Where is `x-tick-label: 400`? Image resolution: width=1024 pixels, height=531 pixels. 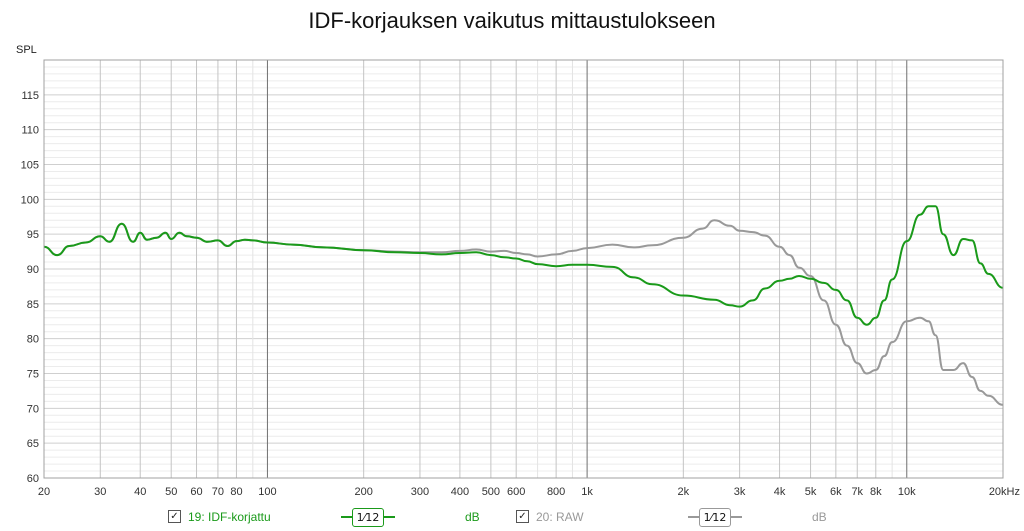 x-tick-label: 400 is located at coordinates (460, 492).